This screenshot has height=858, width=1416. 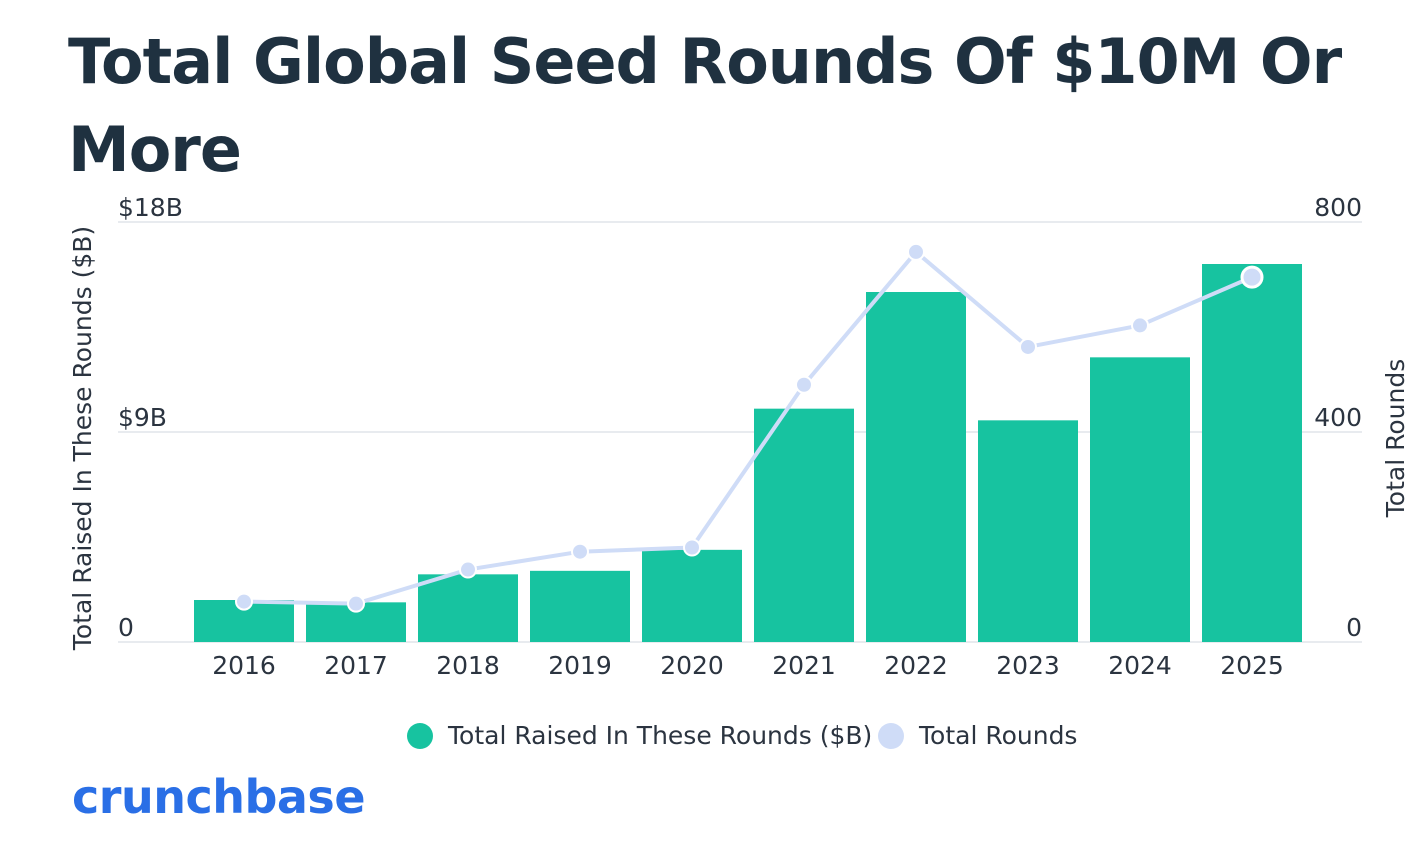 I want to click on legend-label-total-raised: Total Raised In These Rounds ($B), so click(x=659, y=735).